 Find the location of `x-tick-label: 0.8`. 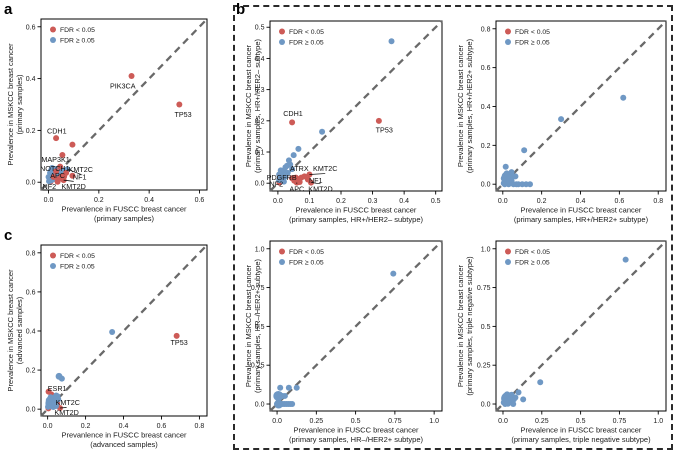

x-tick-label: 0.8 is located at coordinates (658, 201).